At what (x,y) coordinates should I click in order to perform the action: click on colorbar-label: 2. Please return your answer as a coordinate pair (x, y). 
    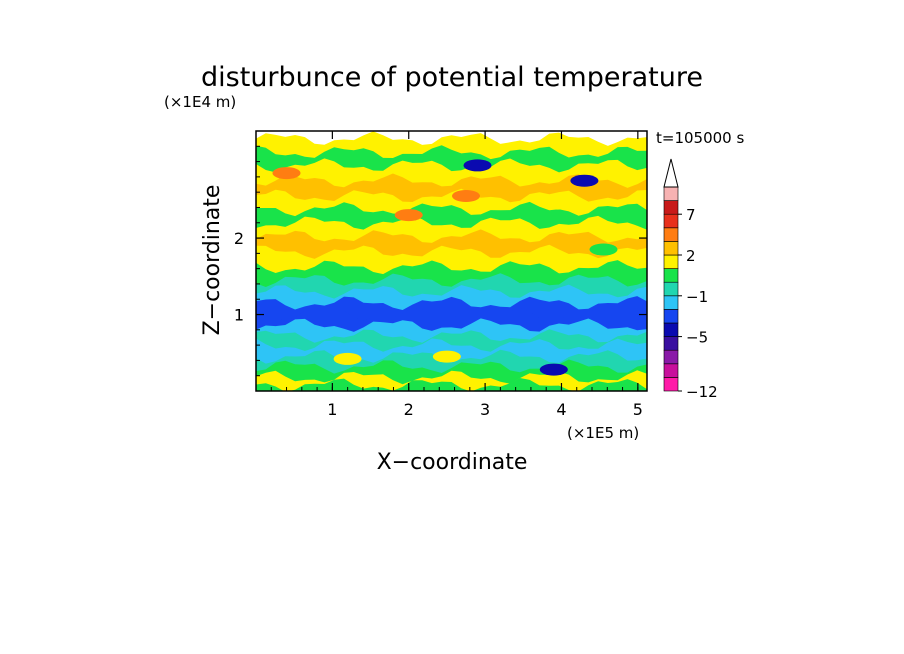
    Looking at the image, I should click on (691, 256).